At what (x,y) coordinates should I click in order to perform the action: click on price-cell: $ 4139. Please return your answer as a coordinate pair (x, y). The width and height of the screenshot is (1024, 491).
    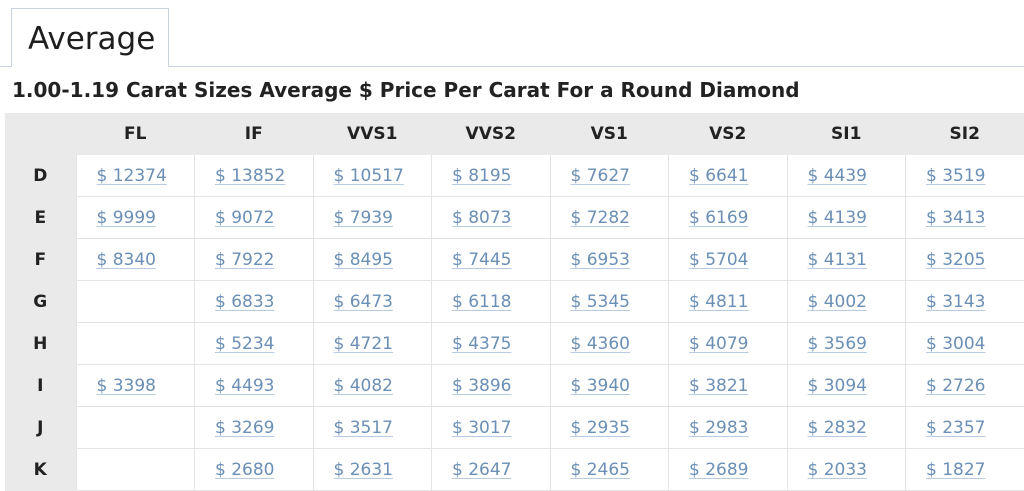
    Looking at the image, I should click on (846, 218).